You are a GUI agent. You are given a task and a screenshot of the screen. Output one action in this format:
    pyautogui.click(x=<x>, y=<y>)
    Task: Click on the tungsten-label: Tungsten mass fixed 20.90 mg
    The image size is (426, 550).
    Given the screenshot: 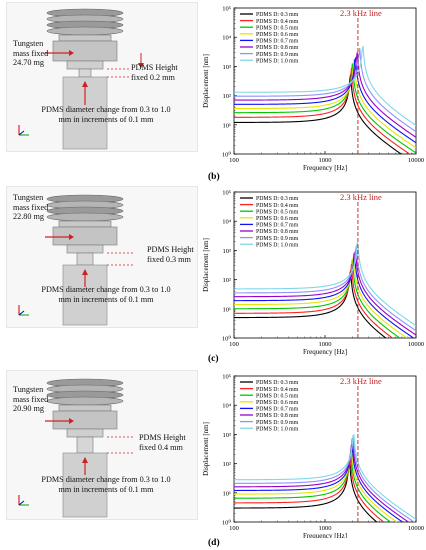 What is the action you would take?
    pyautogui.click(x=31, y=399)
    